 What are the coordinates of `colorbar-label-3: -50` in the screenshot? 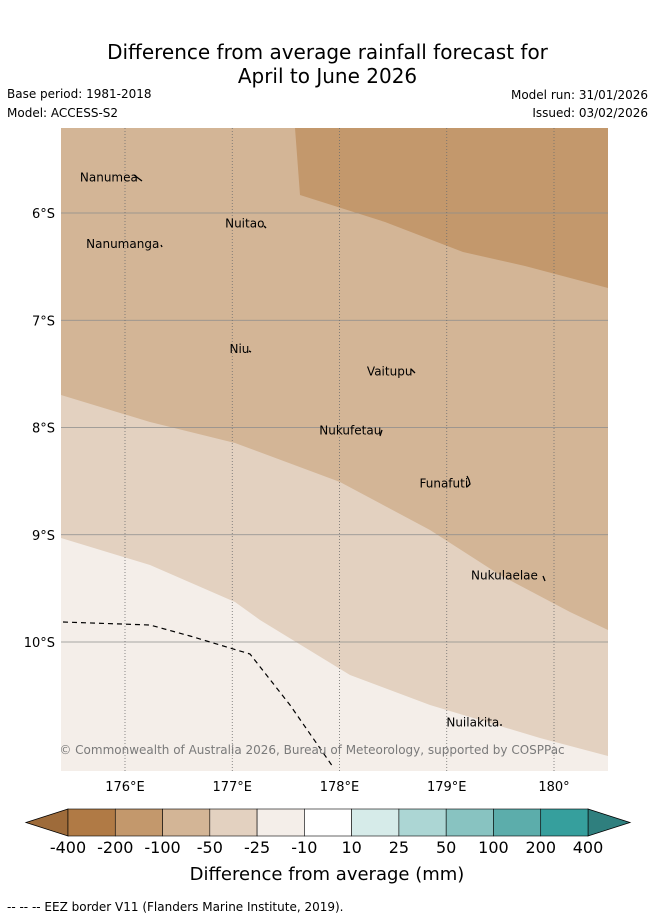 It's located at (210, 847).